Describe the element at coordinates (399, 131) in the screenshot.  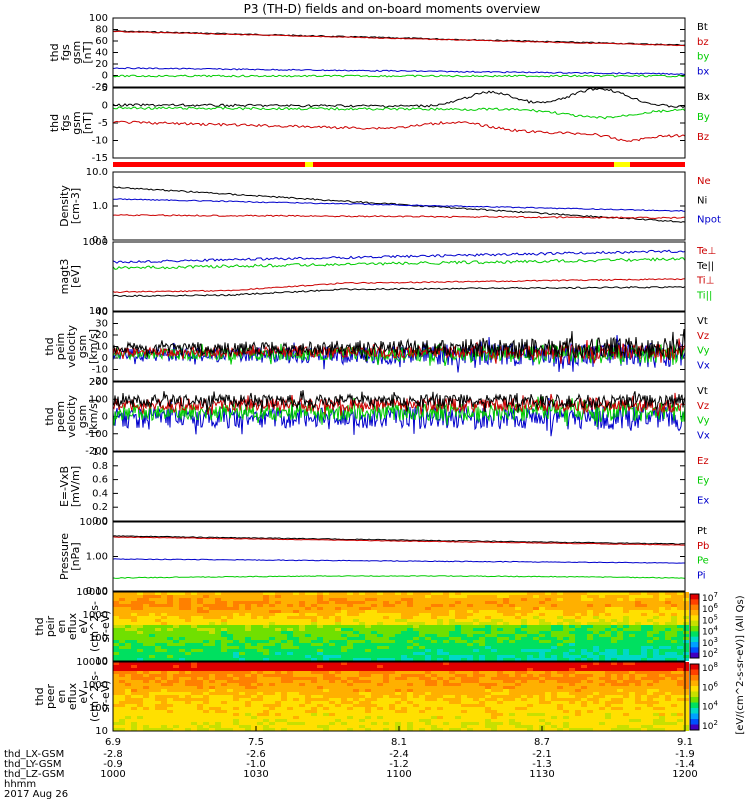
I see `series-Bz` at that location.